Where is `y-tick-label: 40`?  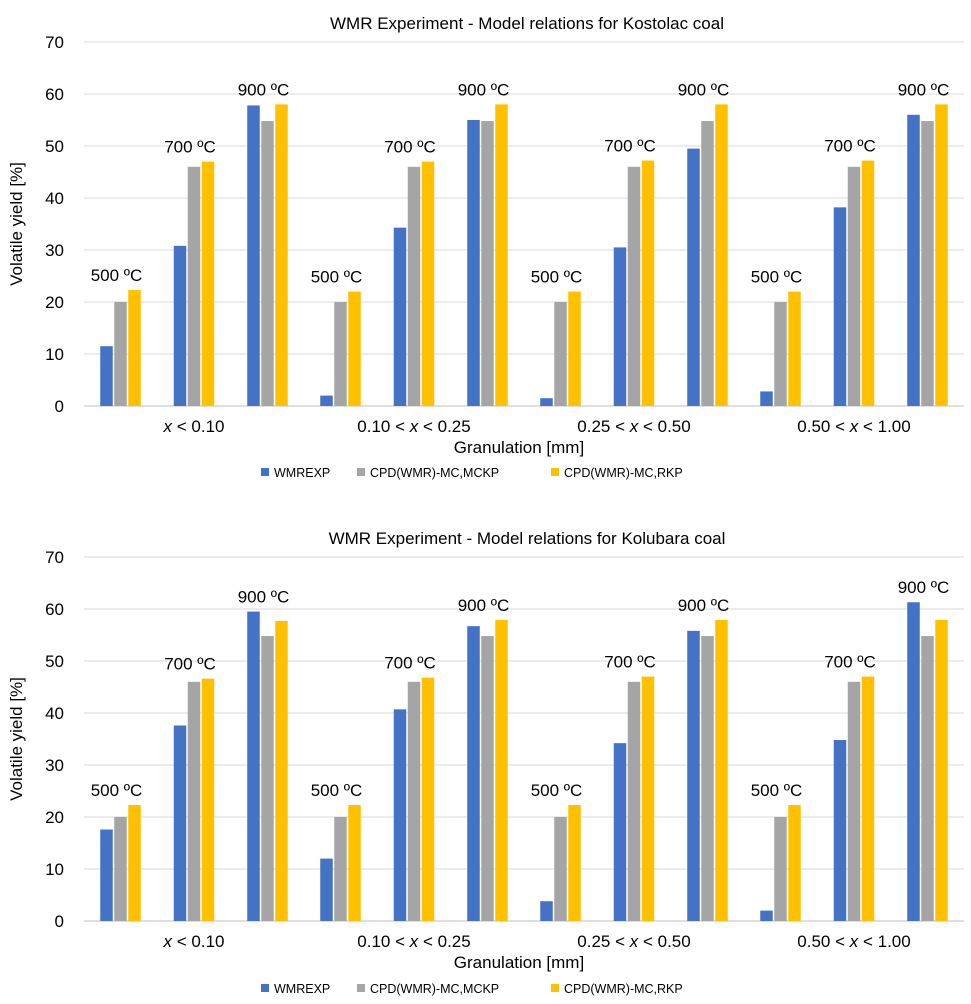 y-tick-label: 40 is located at coordinates (54, 198).